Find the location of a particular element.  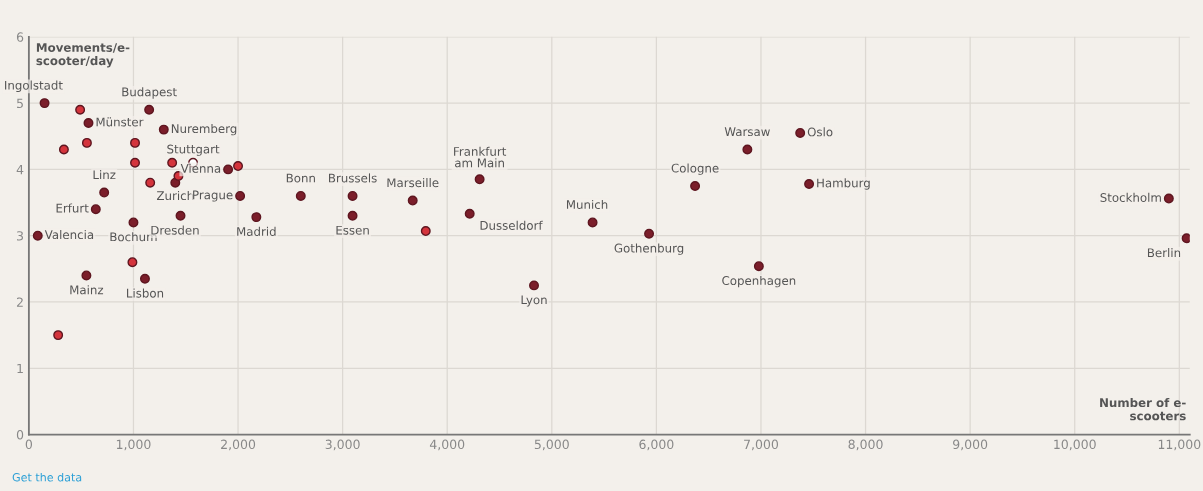

annotation: Berlin is located at coordinates (1164, 253).